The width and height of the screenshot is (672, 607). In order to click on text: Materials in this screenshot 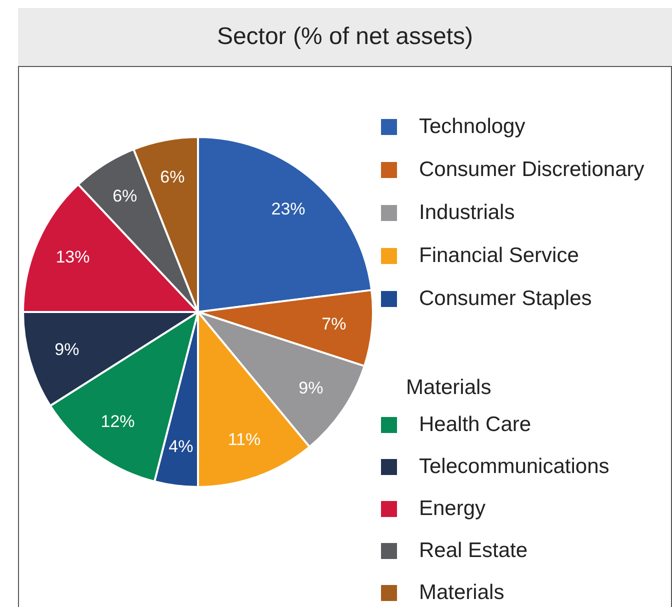, I will do `click(449, 388)`.